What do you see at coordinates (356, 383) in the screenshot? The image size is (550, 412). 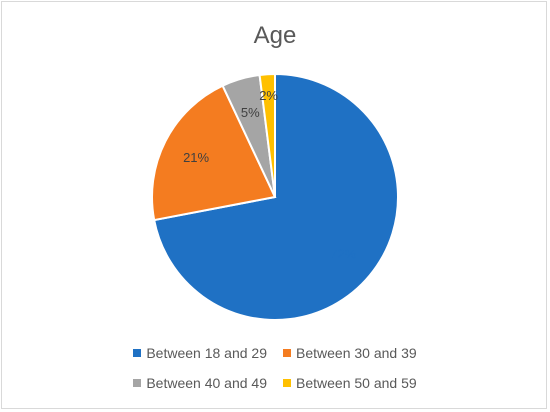 I see `legend-label-50-59: Between 50 and 59` at bounding box center [356, 383].